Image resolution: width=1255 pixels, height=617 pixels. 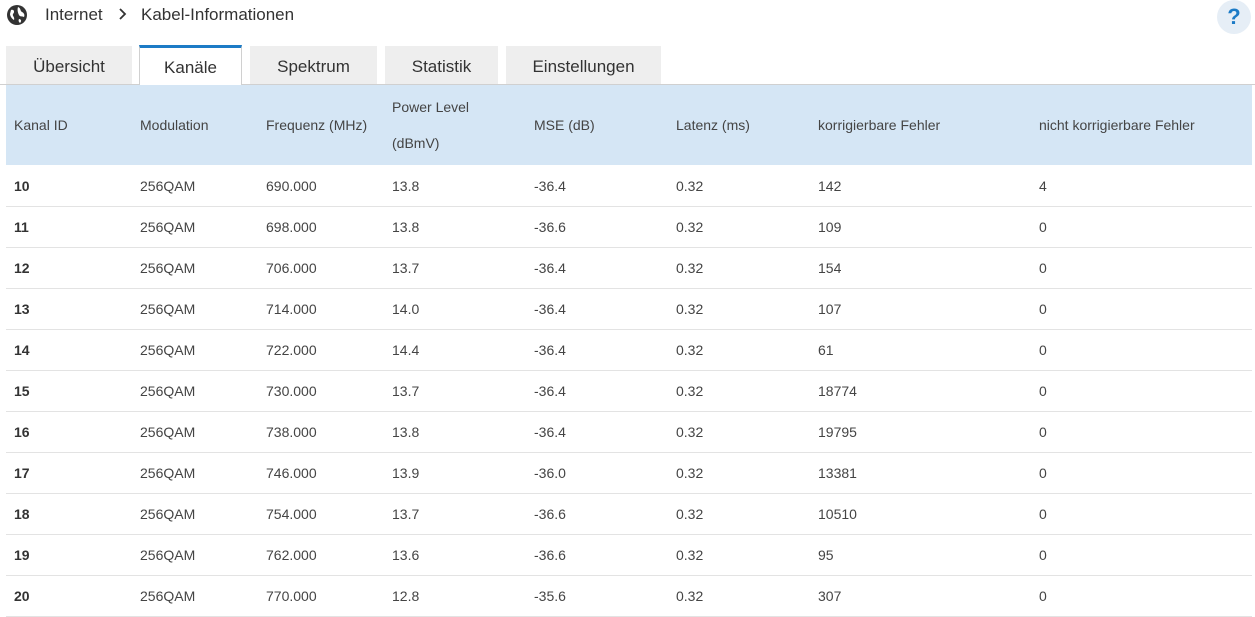 What do you see at coordinates (313, 65) in the screenshot?
I see `tab-spektrum: Spektrum` at bounding box center [313, 65].